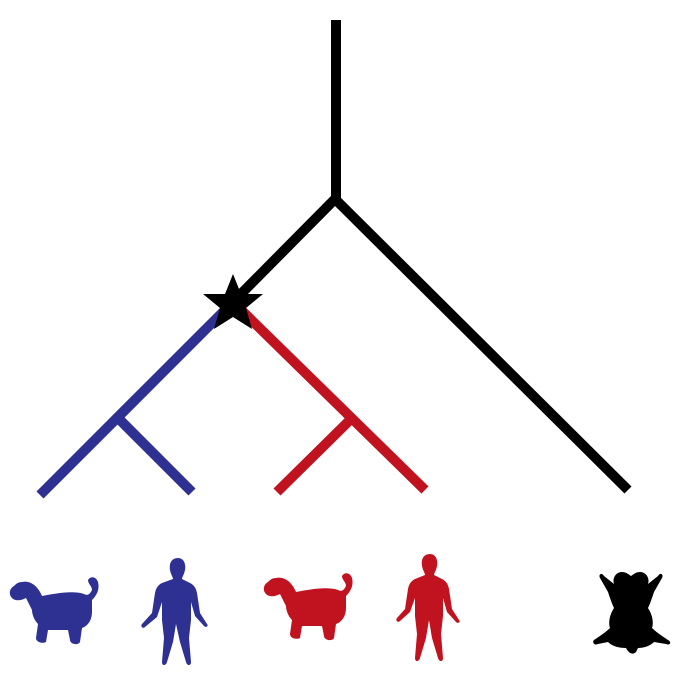 The image size is (680, 680). I want to click on frog-silhouette-icon, so click(632, 613).